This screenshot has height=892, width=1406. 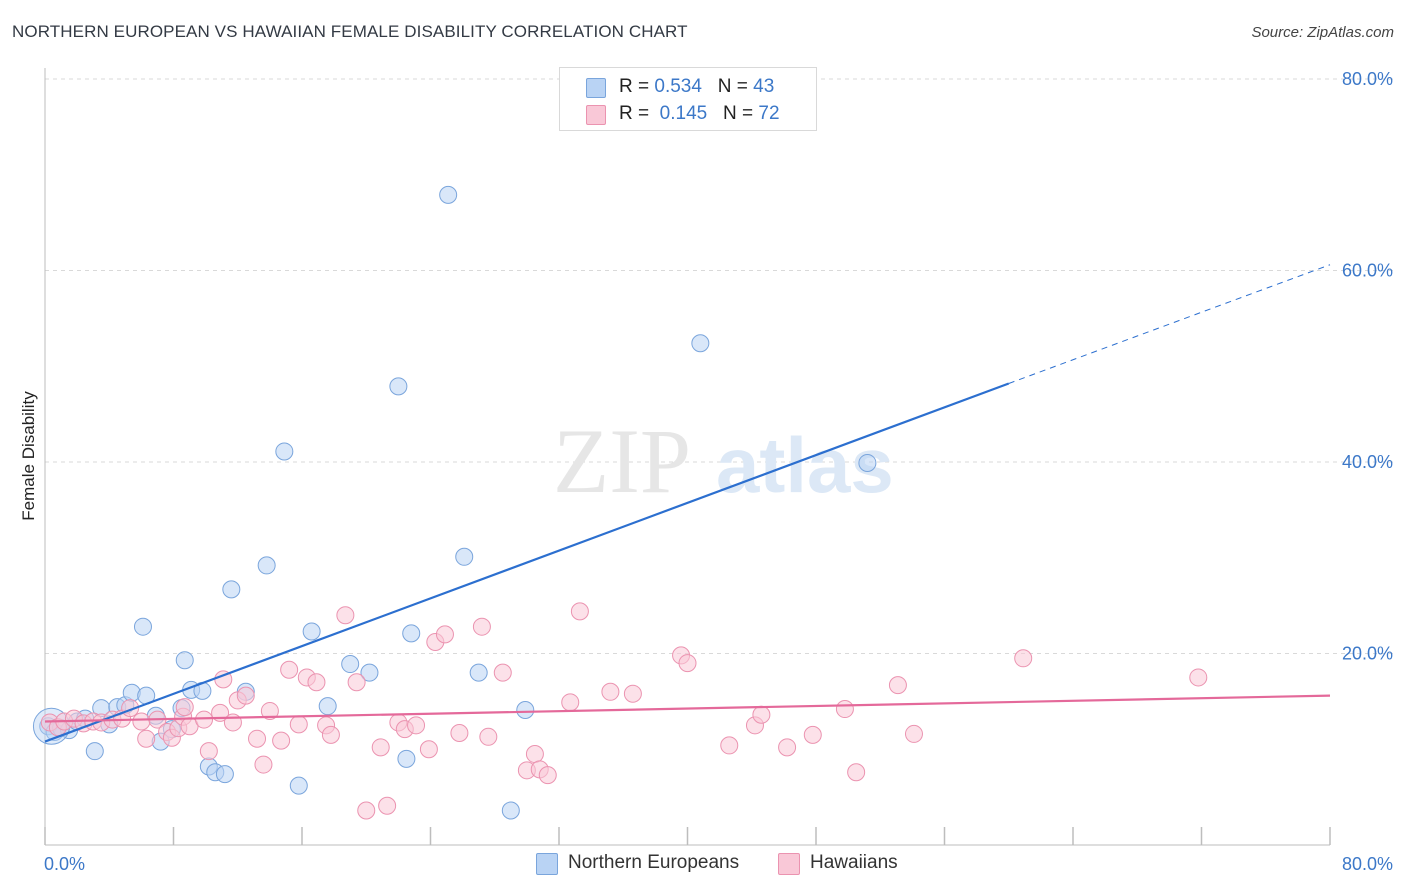 I want to click on legend-label-hawaiians: Hawaiians, so click(x=854, y=862).